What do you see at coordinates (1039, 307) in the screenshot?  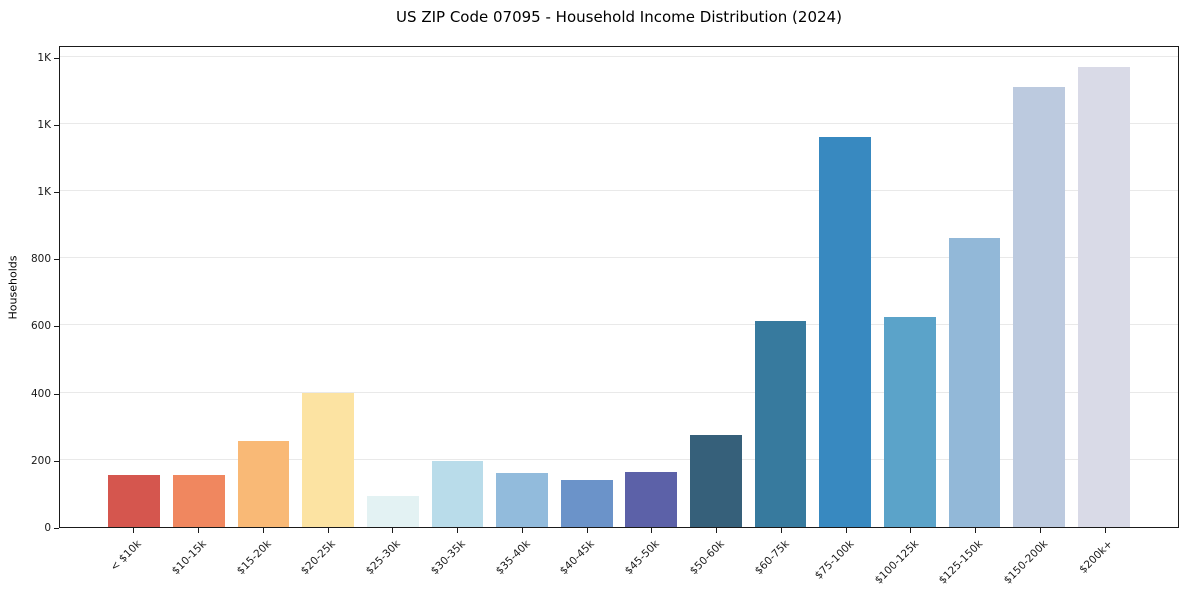 I see `bar-$150-200k` at bounding box center [1039, 307].